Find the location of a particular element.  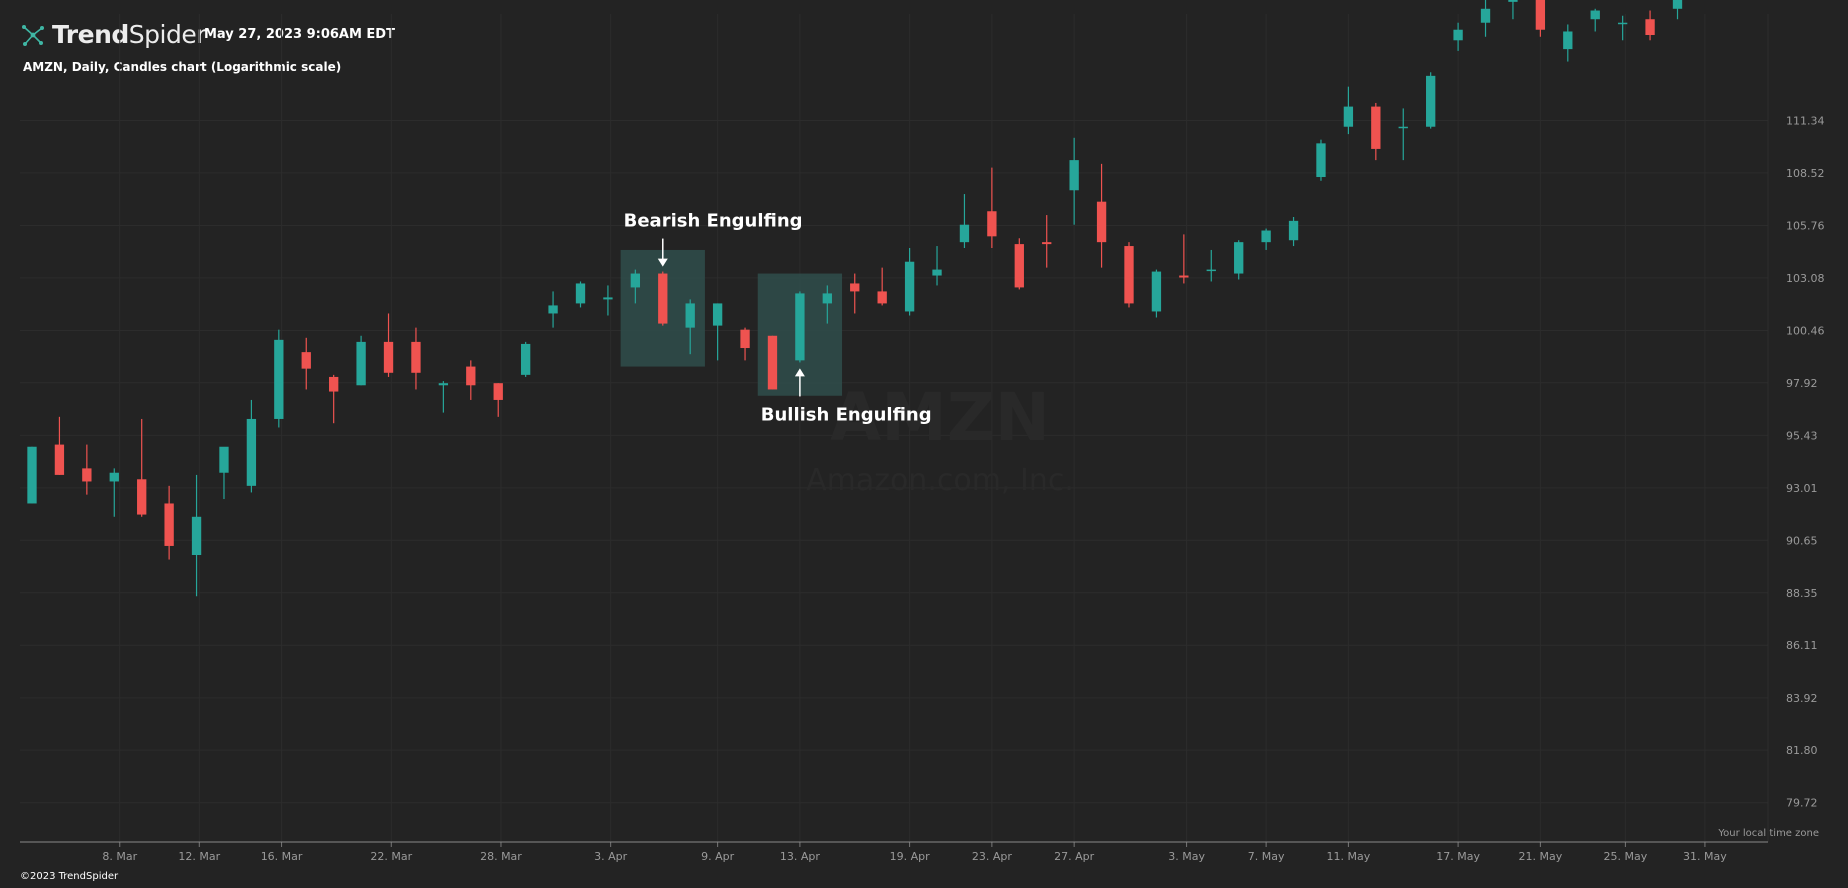

pattern-annotations: Bearish Engulfing Bullish Engulfing is located at coordinates (778, 318).